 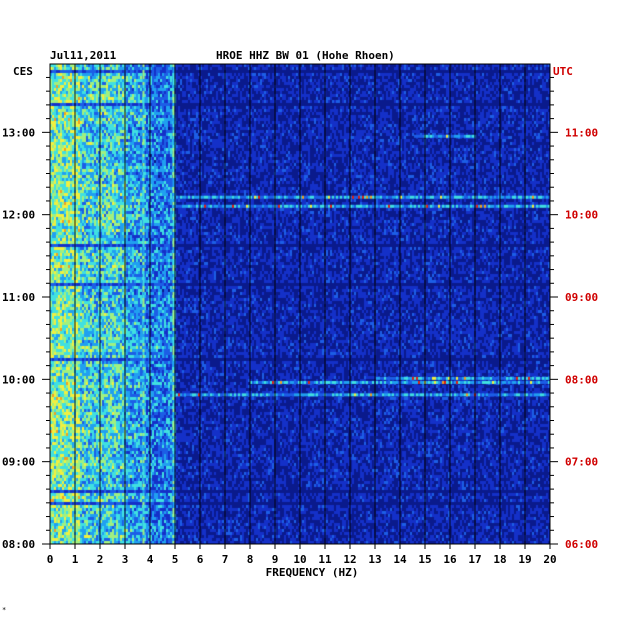 What do you see at coordinates (524, 559) in the screenshot?
I see `x-tick-label: 19` at bounding box center [524, 559].